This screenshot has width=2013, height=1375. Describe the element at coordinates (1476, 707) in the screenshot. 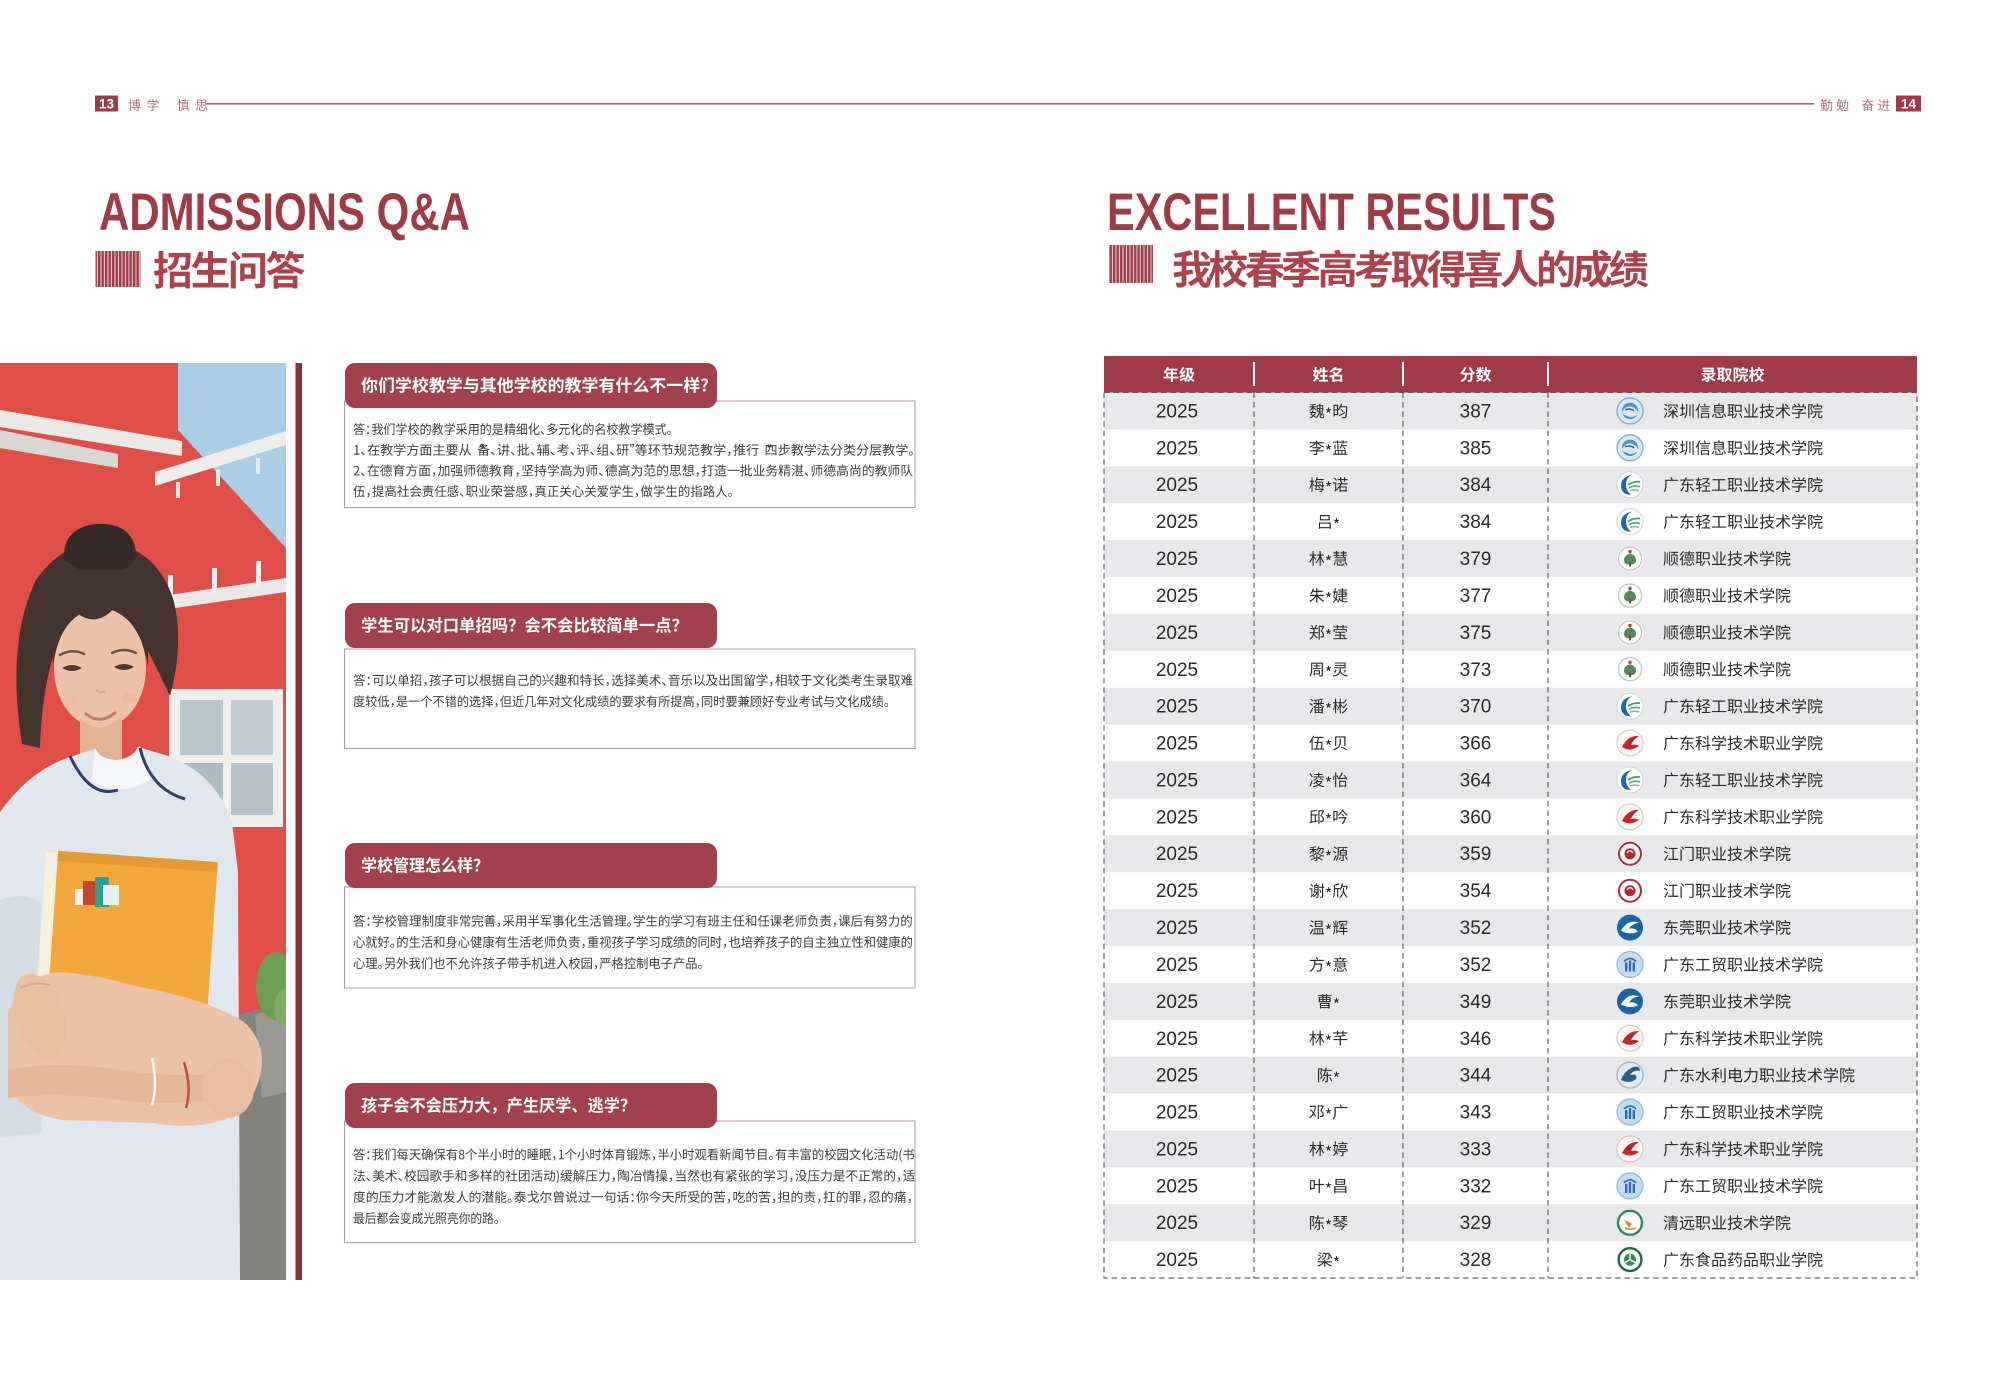

I see `svg-text: 370` at that location.